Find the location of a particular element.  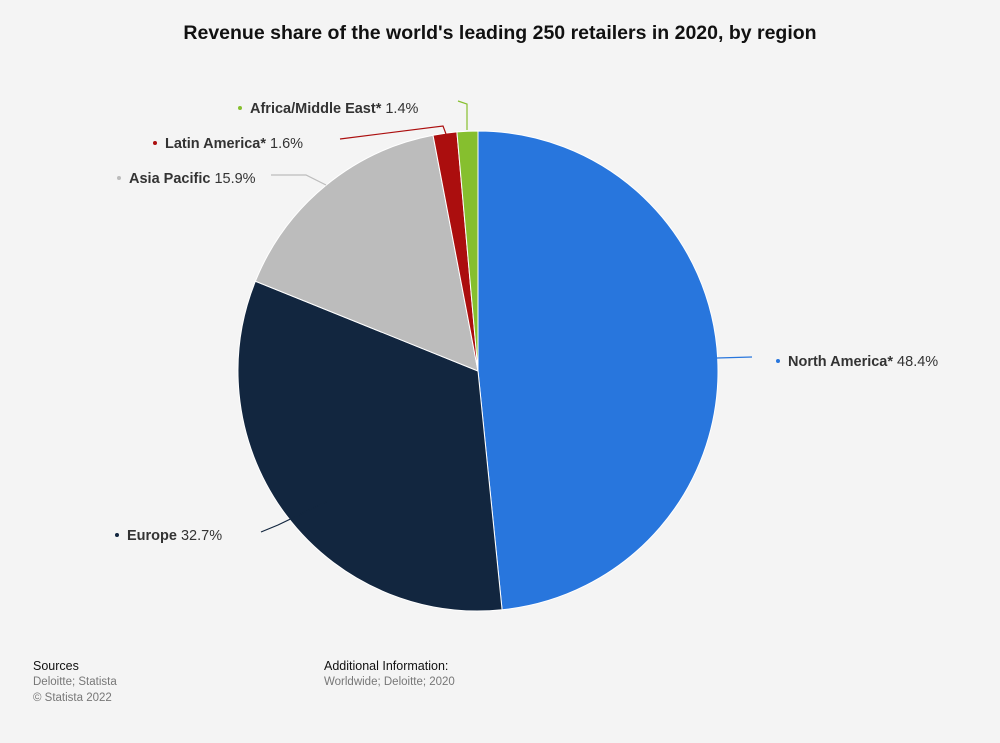

slice-category-europe: Europe is located at coordinates (152, 536).